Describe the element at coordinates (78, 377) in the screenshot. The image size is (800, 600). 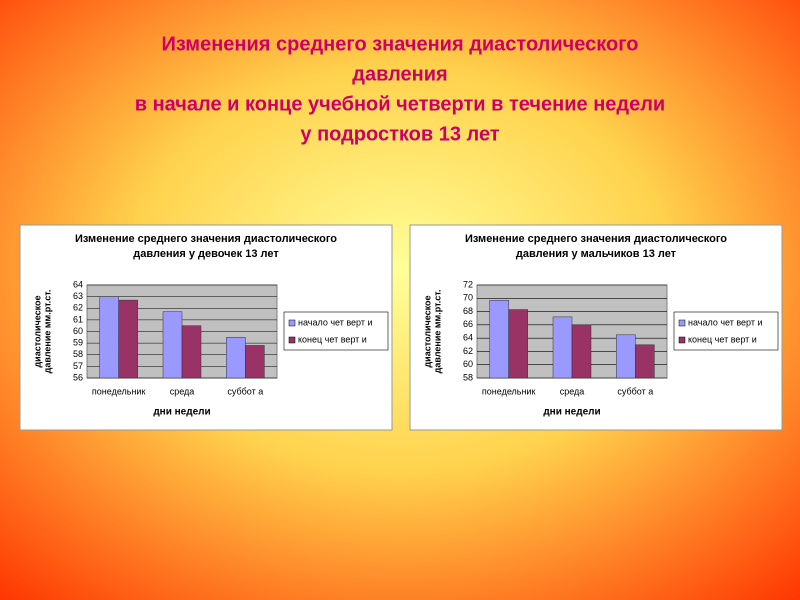
I see `y-tick-label: 56` at that location.